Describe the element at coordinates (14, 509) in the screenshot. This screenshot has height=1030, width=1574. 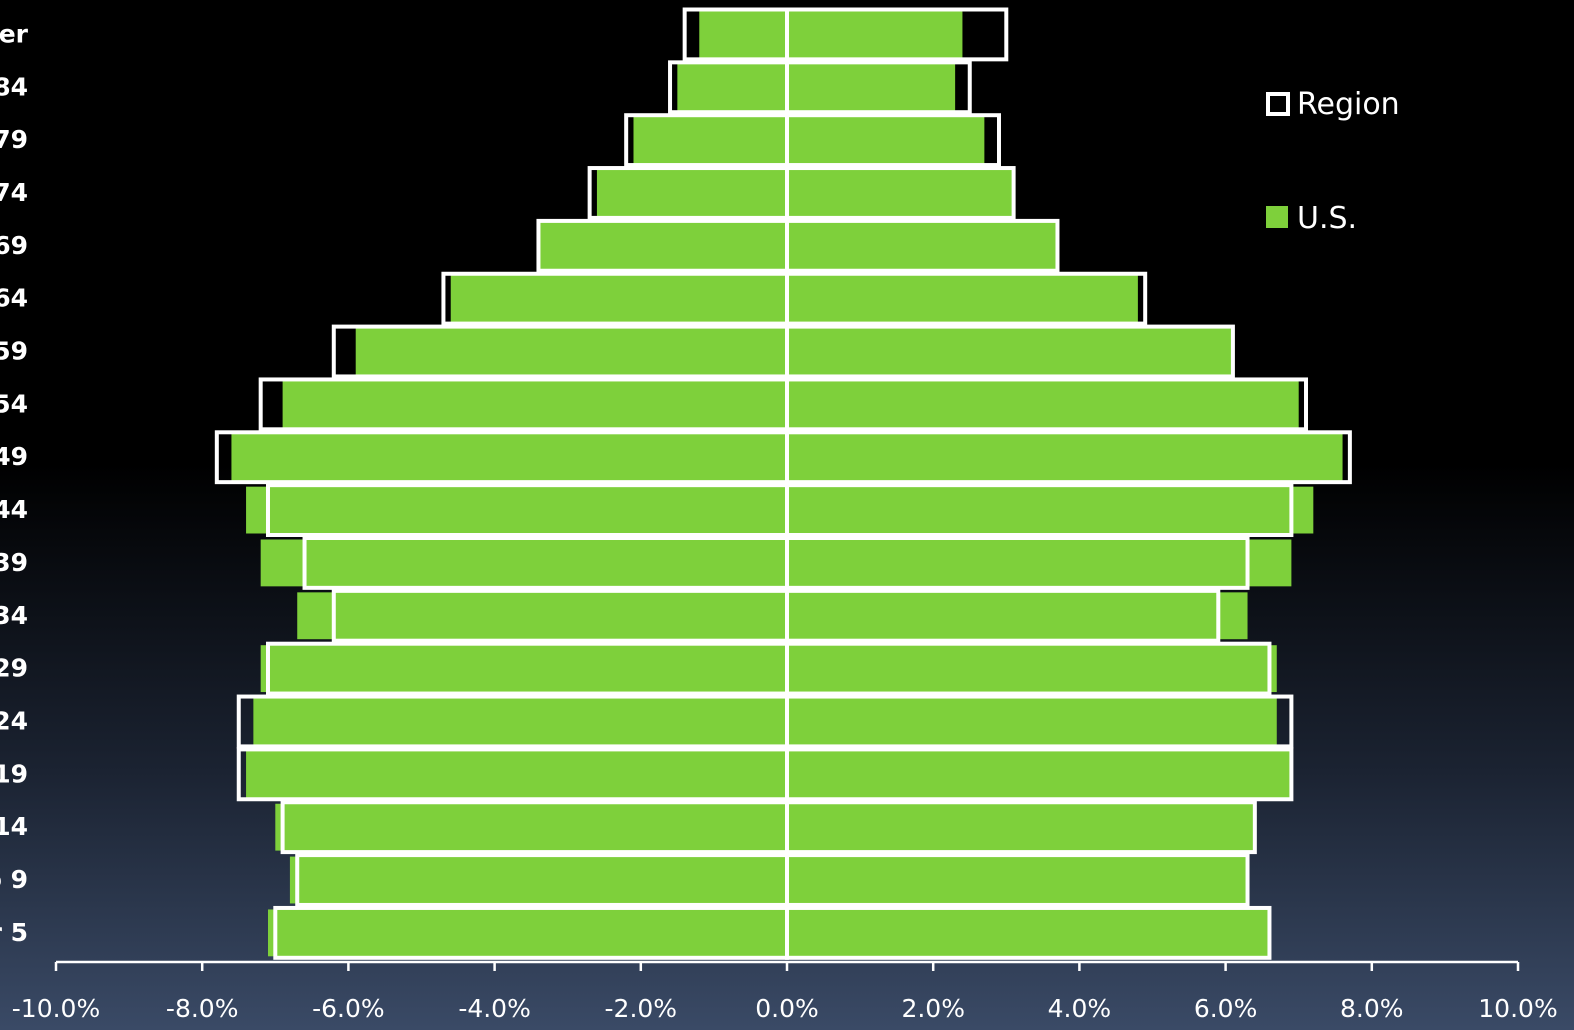
I see `category-label-40-to-44: 44` at that location.